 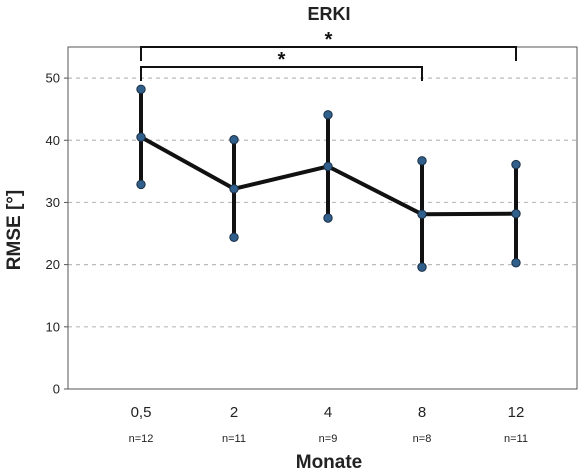 What do you see at coordinates (141, 412) in the screenshot?
I see `x-tick-label-0: 0,5` at bounding box center [141, 412].